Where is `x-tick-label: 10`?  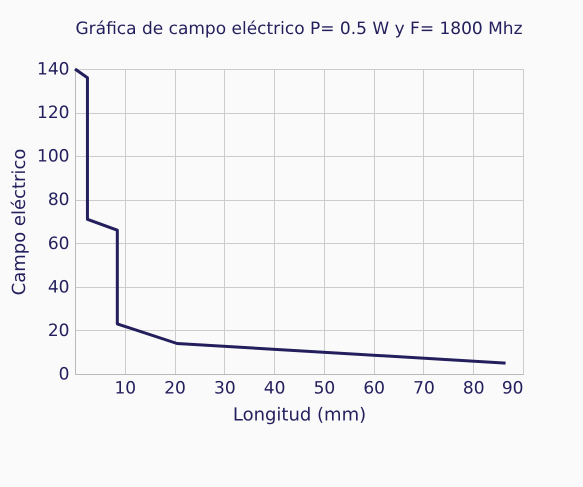
x-tick-label: 10 is located at coordinates (125, 388).